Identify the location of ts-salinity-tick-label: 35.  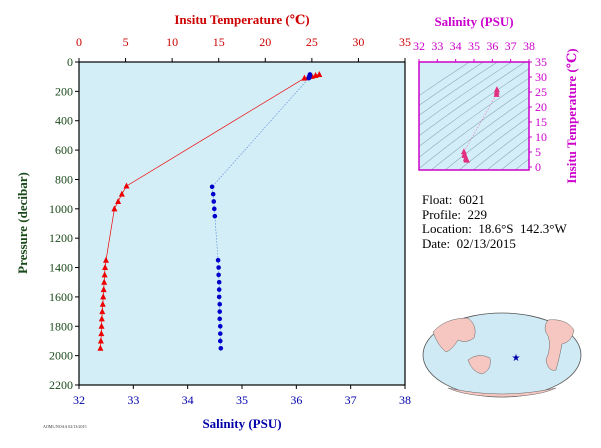
(474, 46).